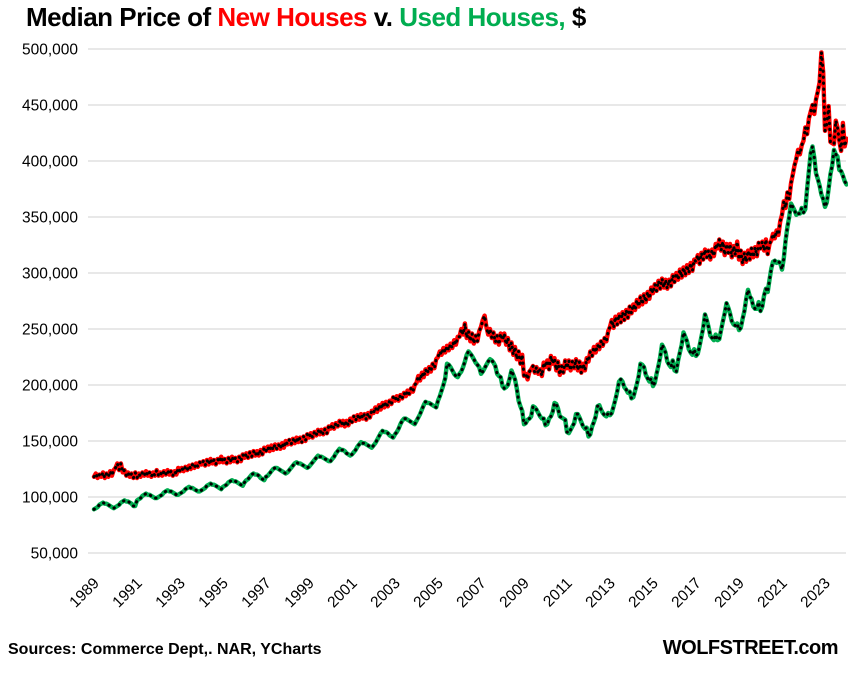 This screenshot has width=848, height=675. What do you see at coordinates (84, 593) in the screenshot?
I see `x-axis-tick-label: 1989` at bounding box center [84, 593].